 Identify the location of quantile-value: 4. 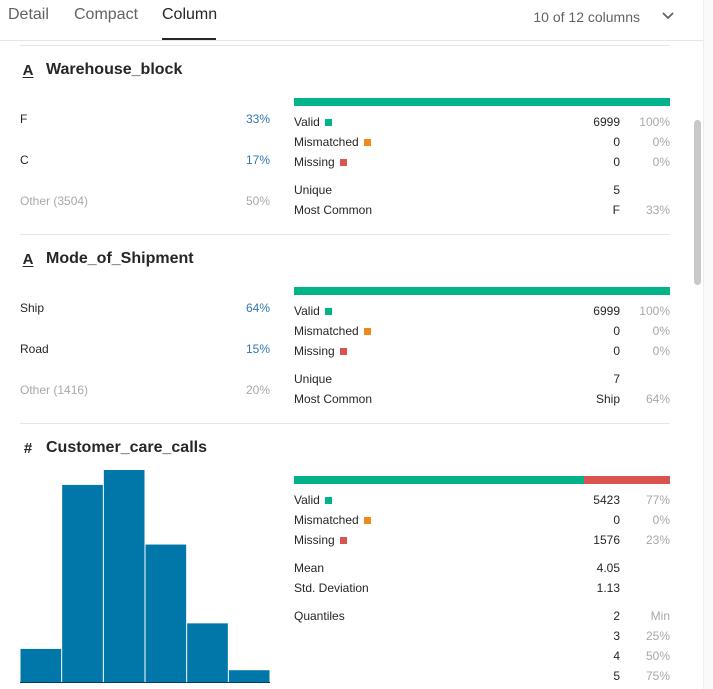
(616, 656).